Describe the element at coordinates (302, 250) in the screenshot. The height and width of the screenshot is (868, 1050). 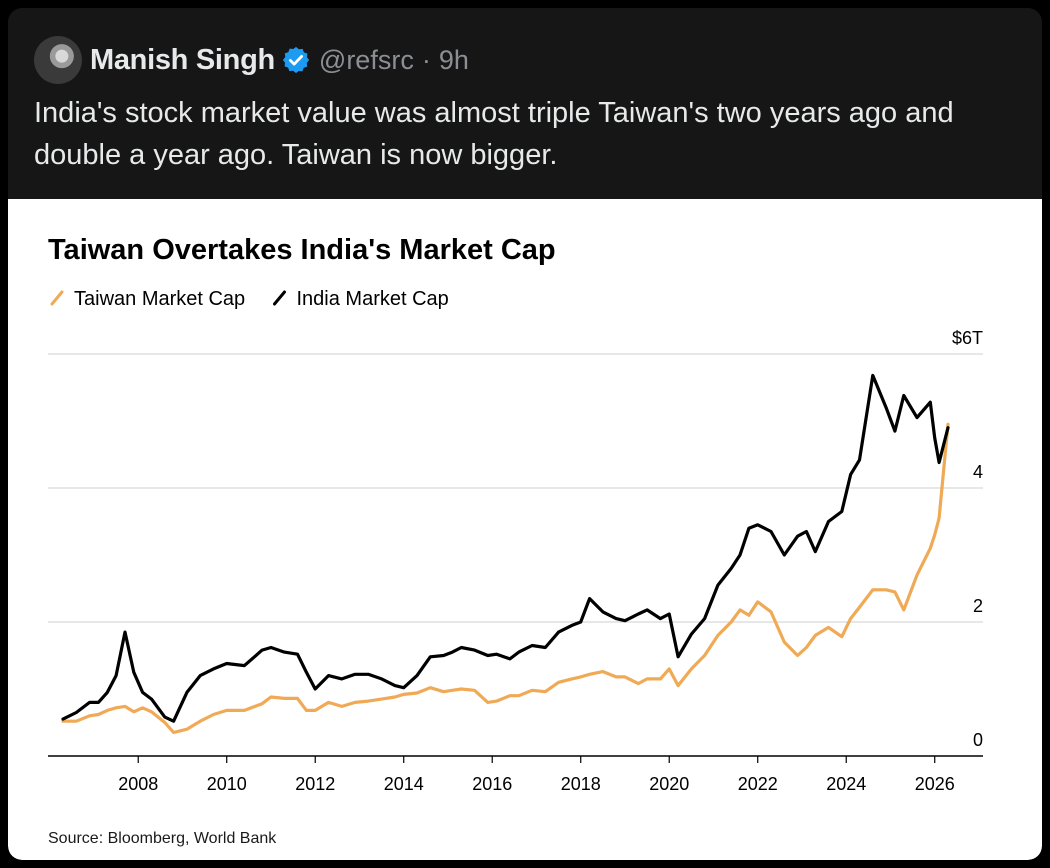
I see `chart-title: Taiwan Overtakes India's Market Cap` at that location.